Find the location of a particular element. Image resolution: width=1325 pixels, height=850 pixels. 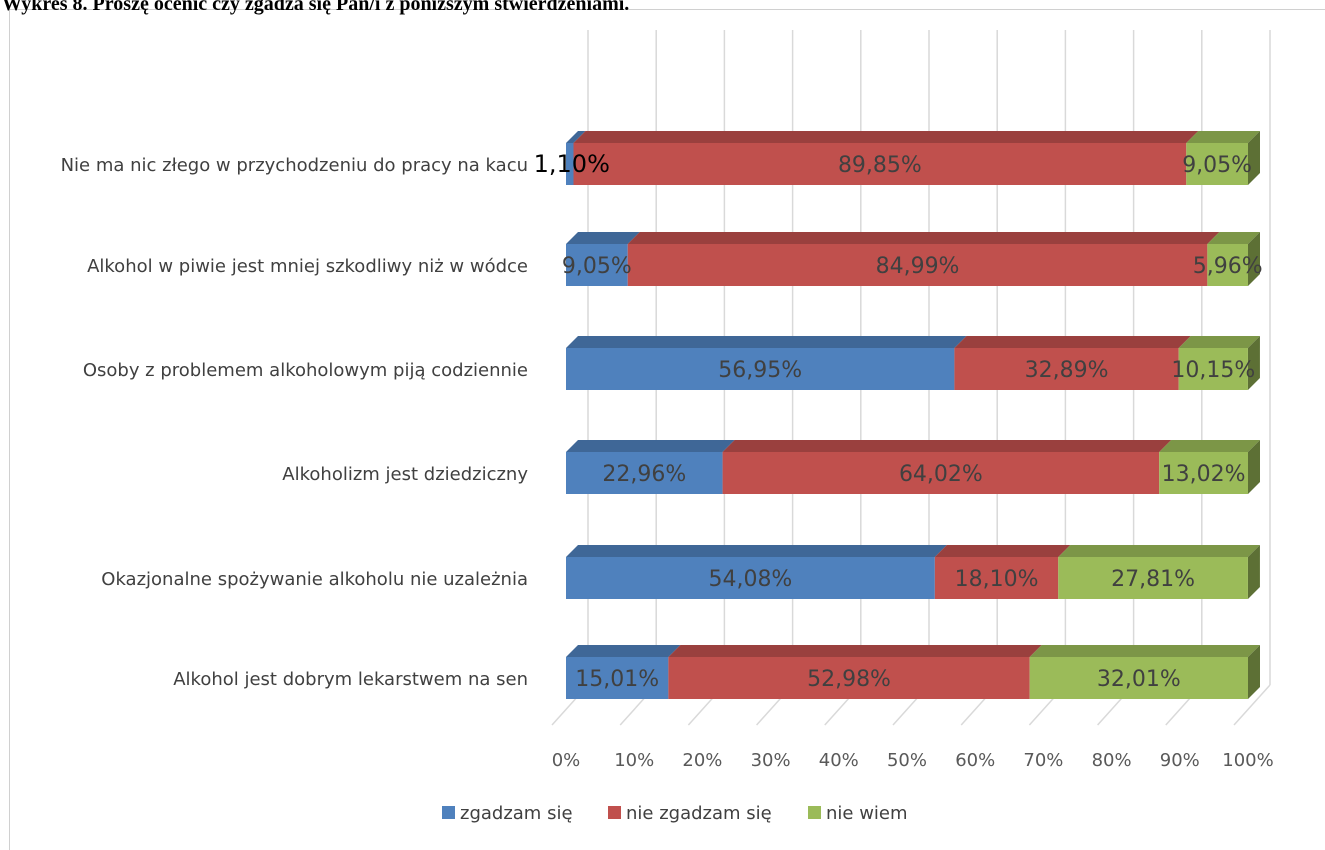

legend-label: zgadzam się is located at coordinates (516, 813).